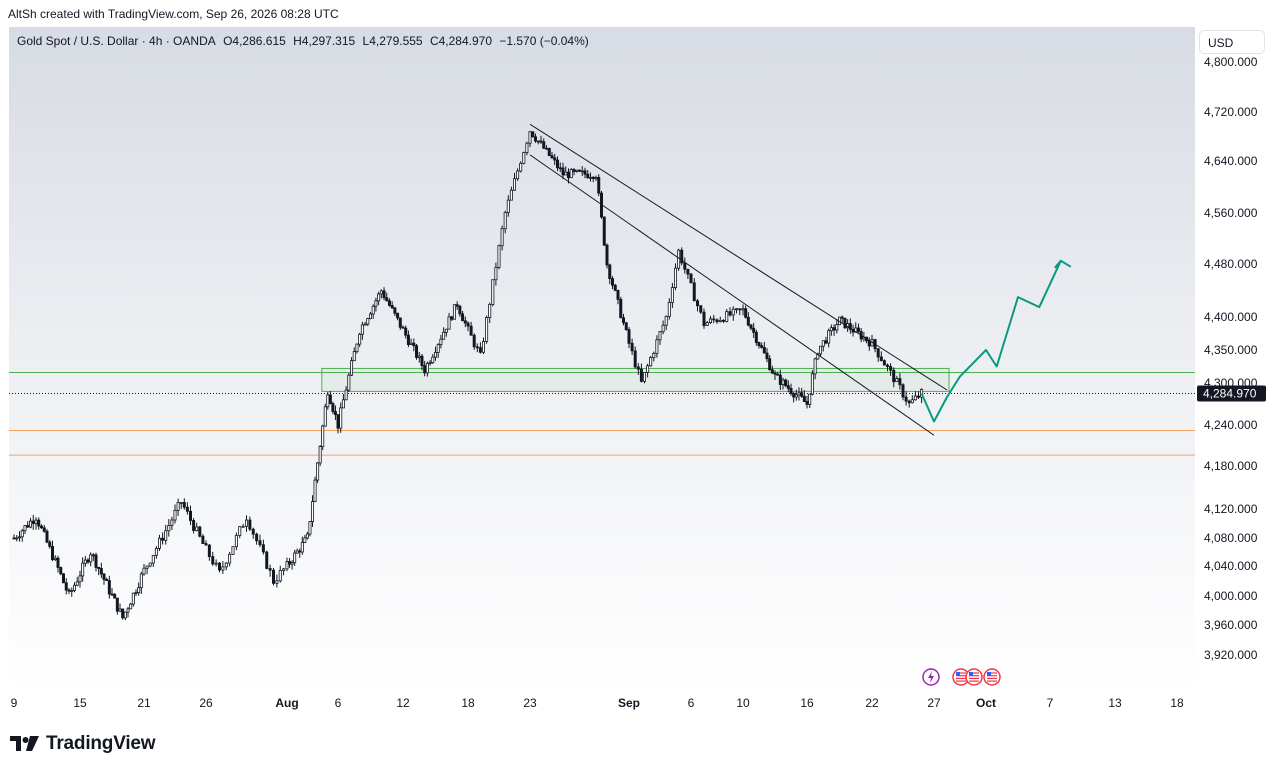  What do you see at coordinates (24, 743) in the screenshot?
I see `tradingview-logo-icon` at bounding box center [24, 743].